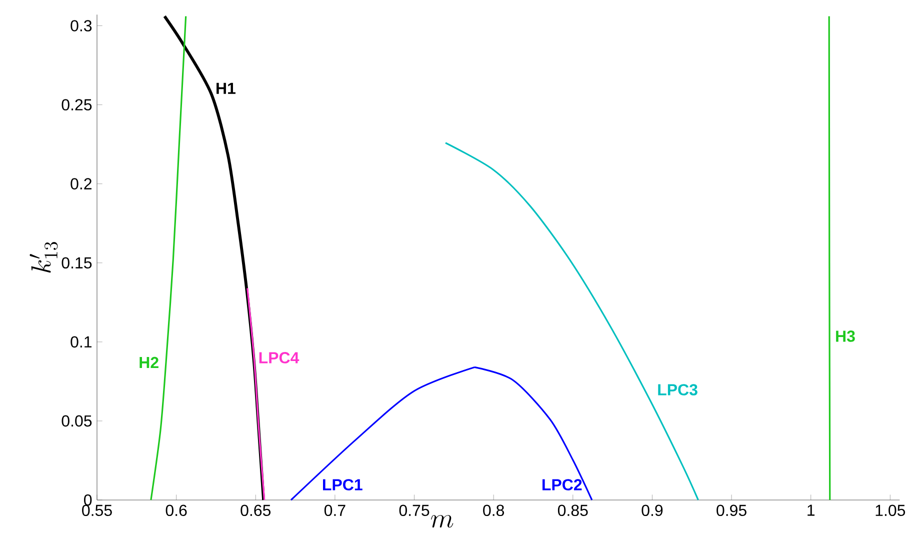  Describe the element at coordinates (226, 88) in the screenshot. I see `series-label: H1` at that location.